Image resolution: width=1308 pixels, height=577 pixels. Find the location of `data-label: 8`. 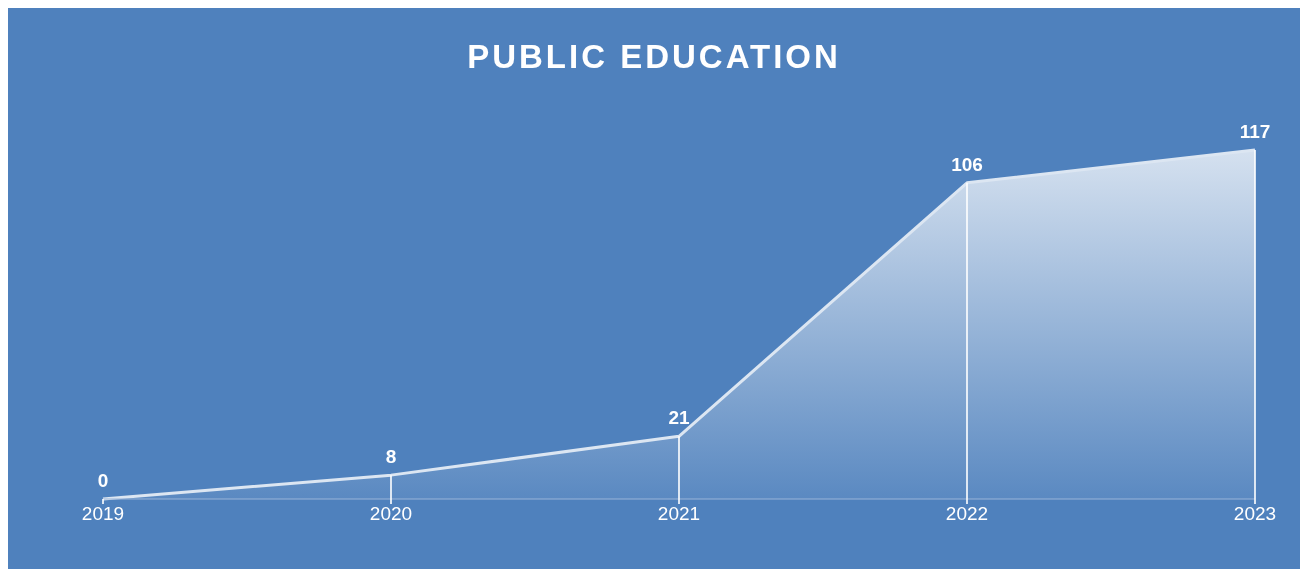

data-label: 8 is located at coordinates (391, 457).